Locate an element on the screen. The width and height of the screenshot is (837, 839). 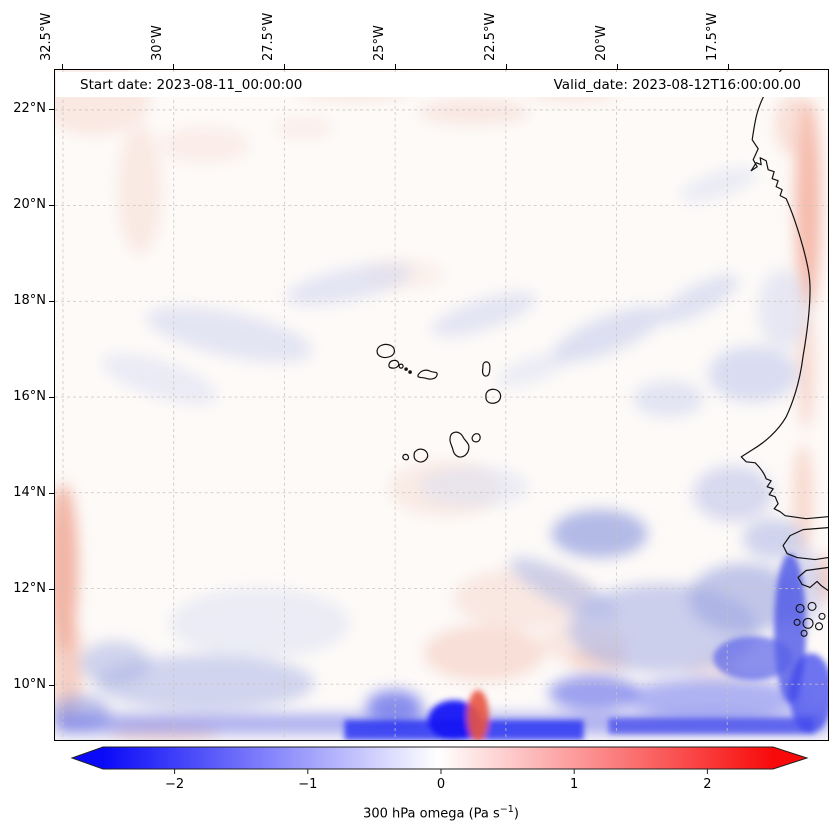
x-tick-label: 20°W is located at coordinates (601, 43).